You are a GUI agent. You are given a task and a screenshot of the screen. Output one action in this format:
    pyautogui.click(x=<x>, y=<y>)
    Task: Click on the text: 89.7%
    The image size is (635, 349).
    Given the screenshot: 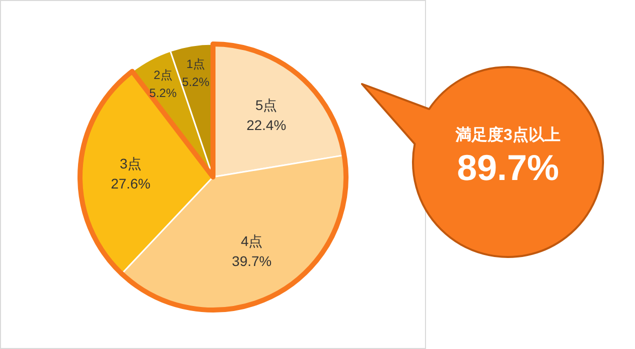 What is the action you would take?
    pyautogui.click(x=508, y=167)
    